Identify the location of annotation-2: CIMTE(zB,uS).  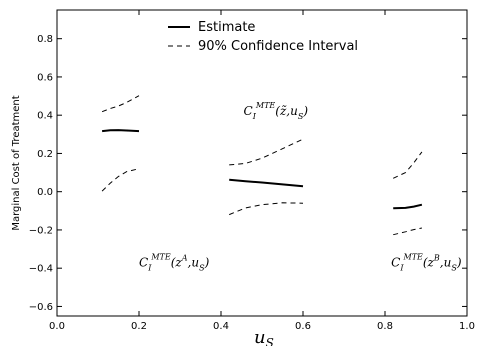
(426, 262).